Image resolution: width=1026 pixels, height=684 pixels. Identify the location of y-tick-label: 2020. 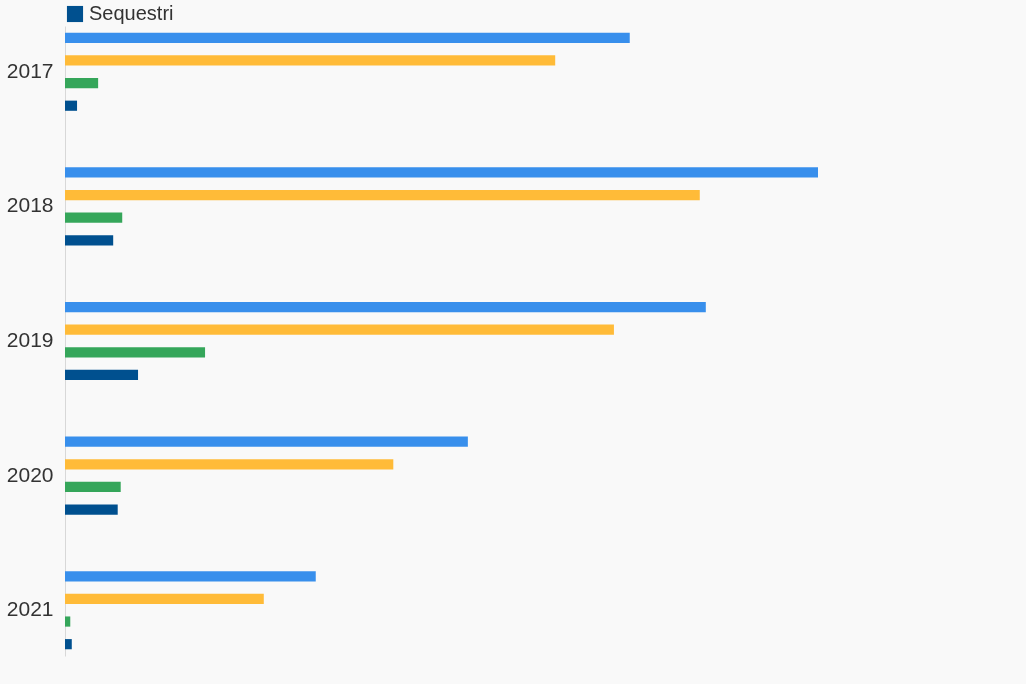
(30, 474).